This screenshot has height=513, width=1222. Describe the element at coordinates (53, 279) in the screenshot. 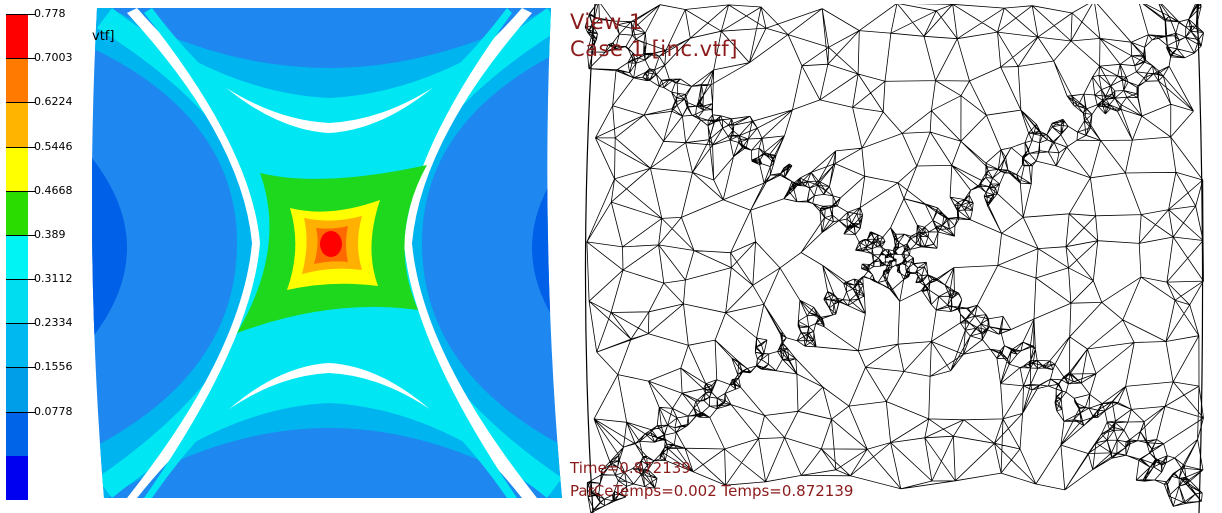

I see `legend-label: 0.3112` at that location.